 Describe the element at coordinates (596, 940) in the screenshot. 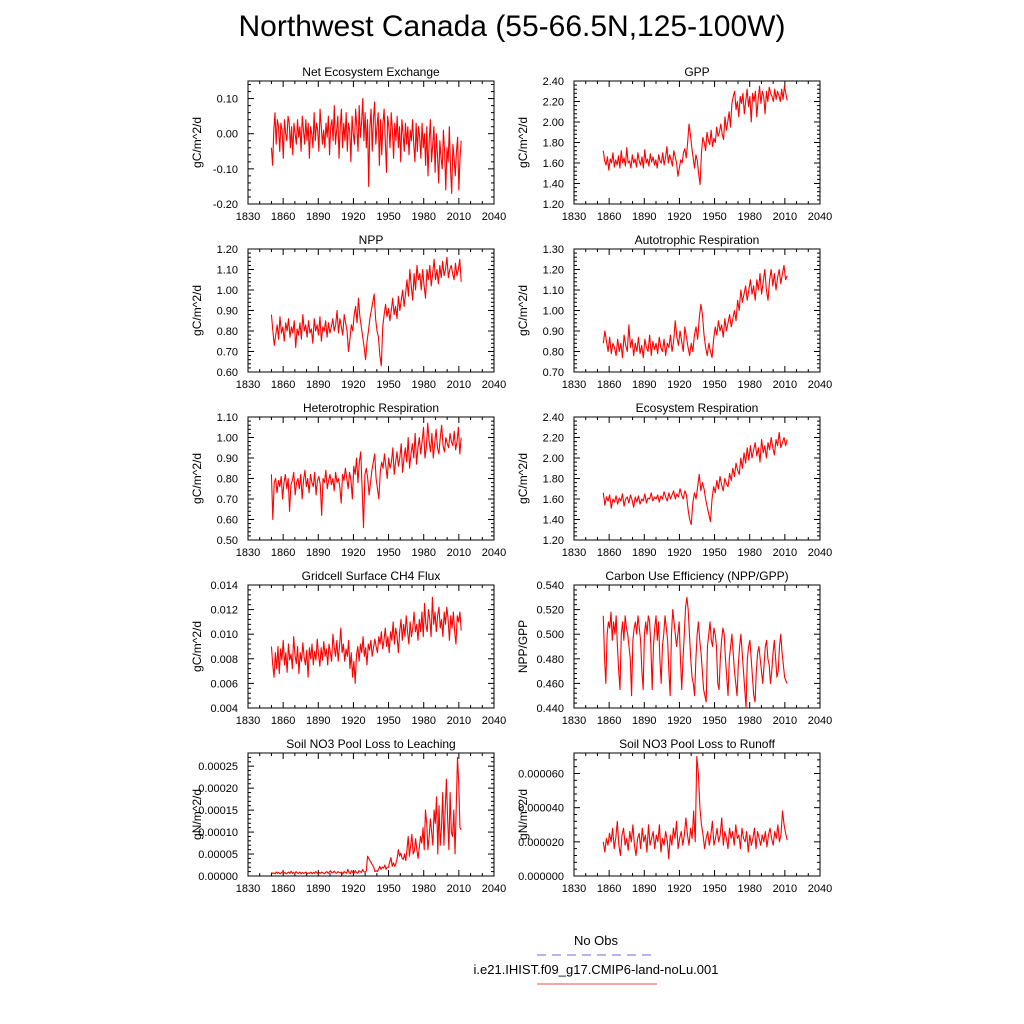

I see `legend-label-no-obs: No Obs` at that location.